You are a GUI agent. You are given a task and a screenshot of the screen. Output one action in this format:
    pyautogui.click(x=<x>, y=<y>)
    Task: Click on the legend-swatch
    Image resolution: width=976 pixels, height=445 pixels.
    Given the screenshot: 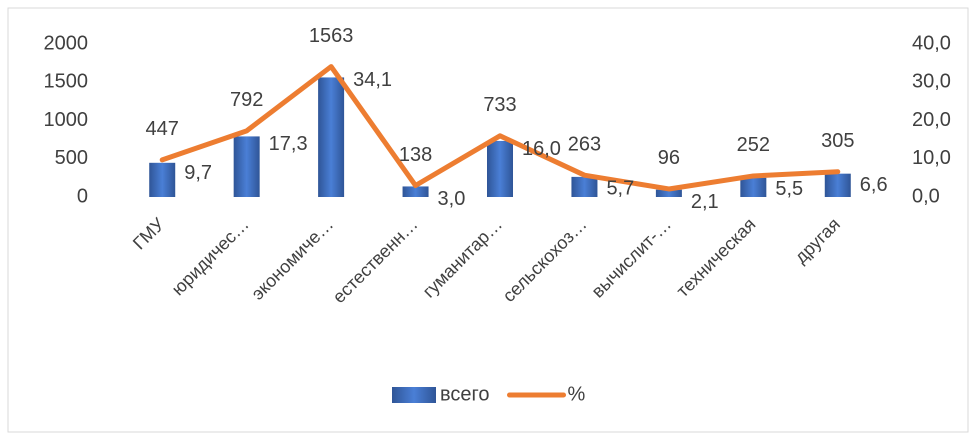 What is the action you would take?
    pyautogui.click(x=414, y=395)
    